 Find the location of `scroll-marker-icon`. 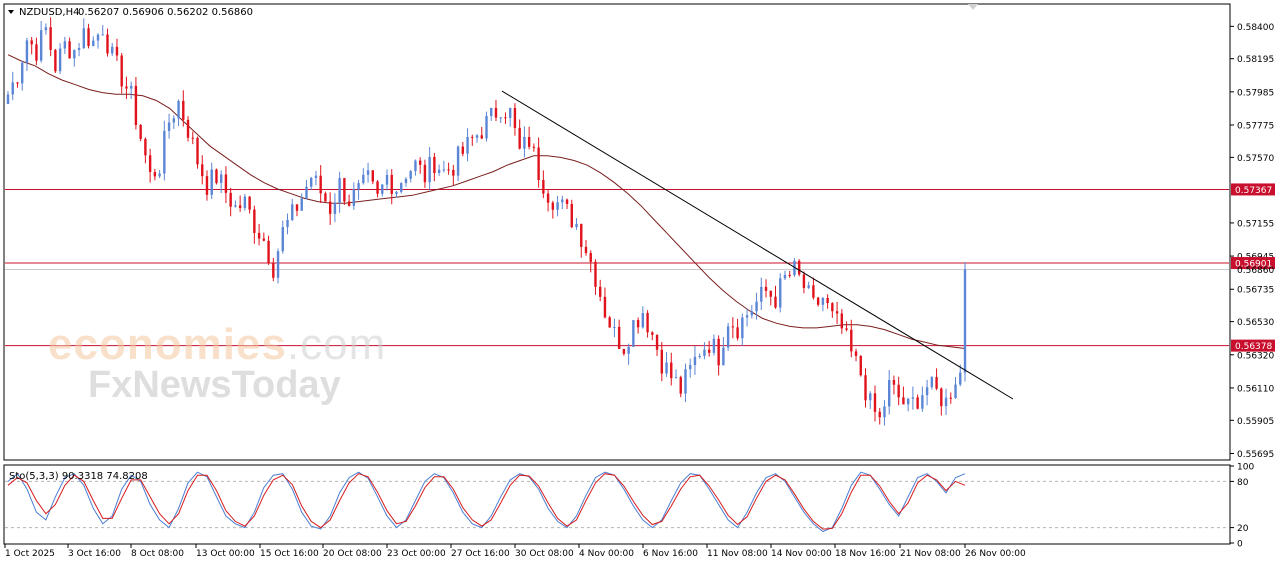

scroll-marker-icon is located at coordinates (973, 7).